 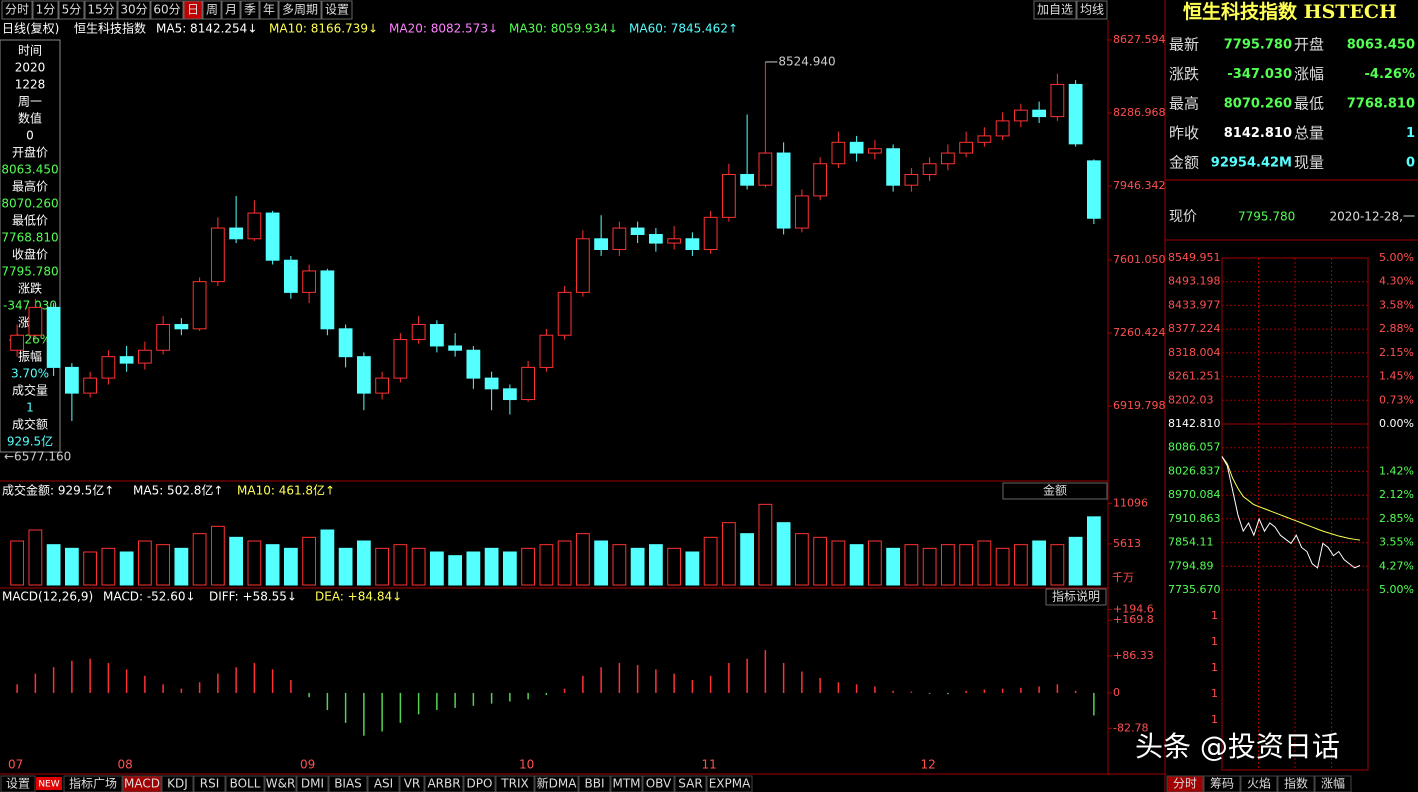 I want to click on y-tick-label: -82.78, so click(x=1130, y=727).